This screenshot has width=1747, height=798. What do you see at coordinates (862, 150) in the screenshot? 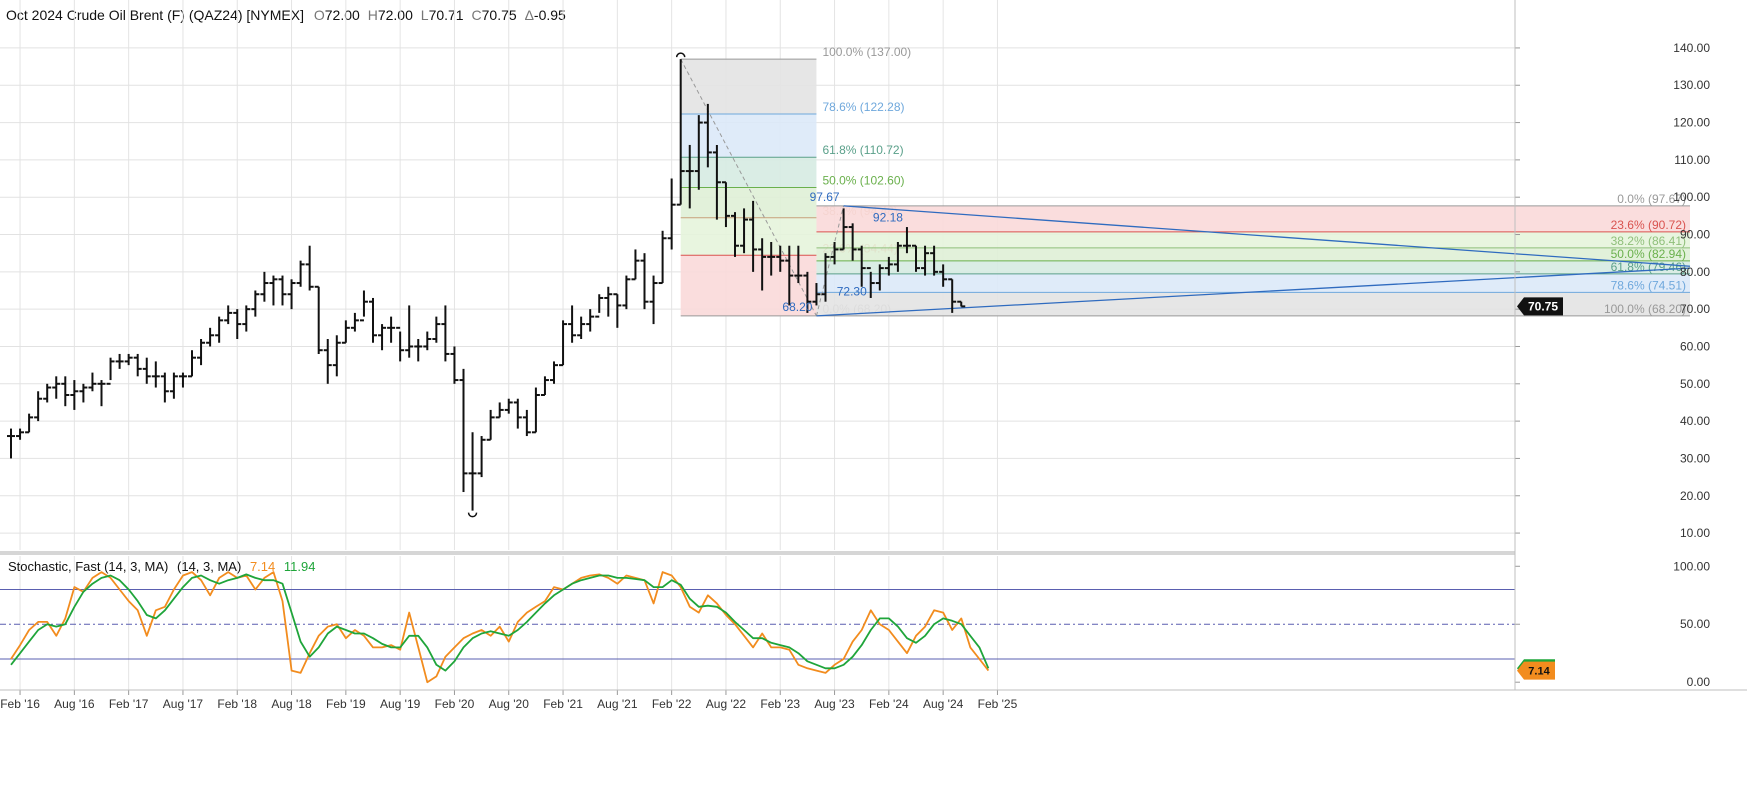
I see `fib-level-label: 61.8% (110.72)` at bounding box center [862, 150].